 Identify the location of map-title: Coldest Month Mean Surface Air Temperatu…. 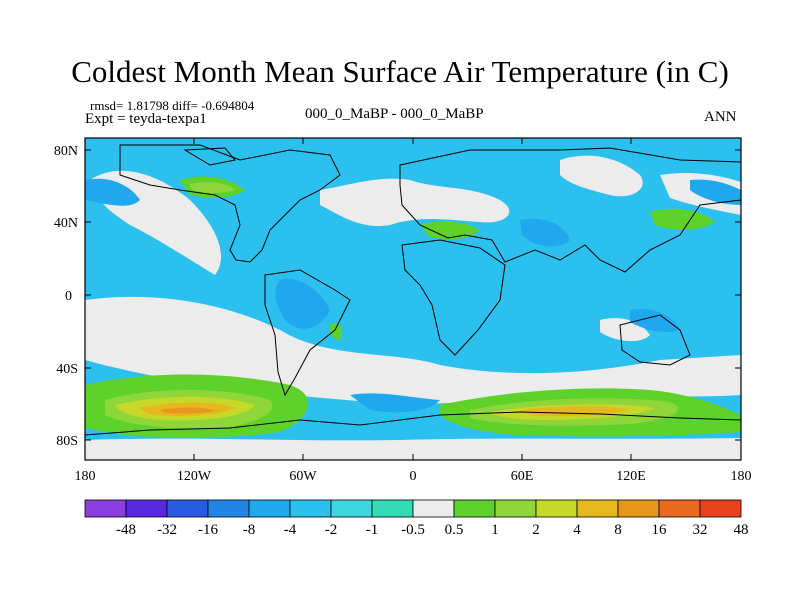
(400, 71).